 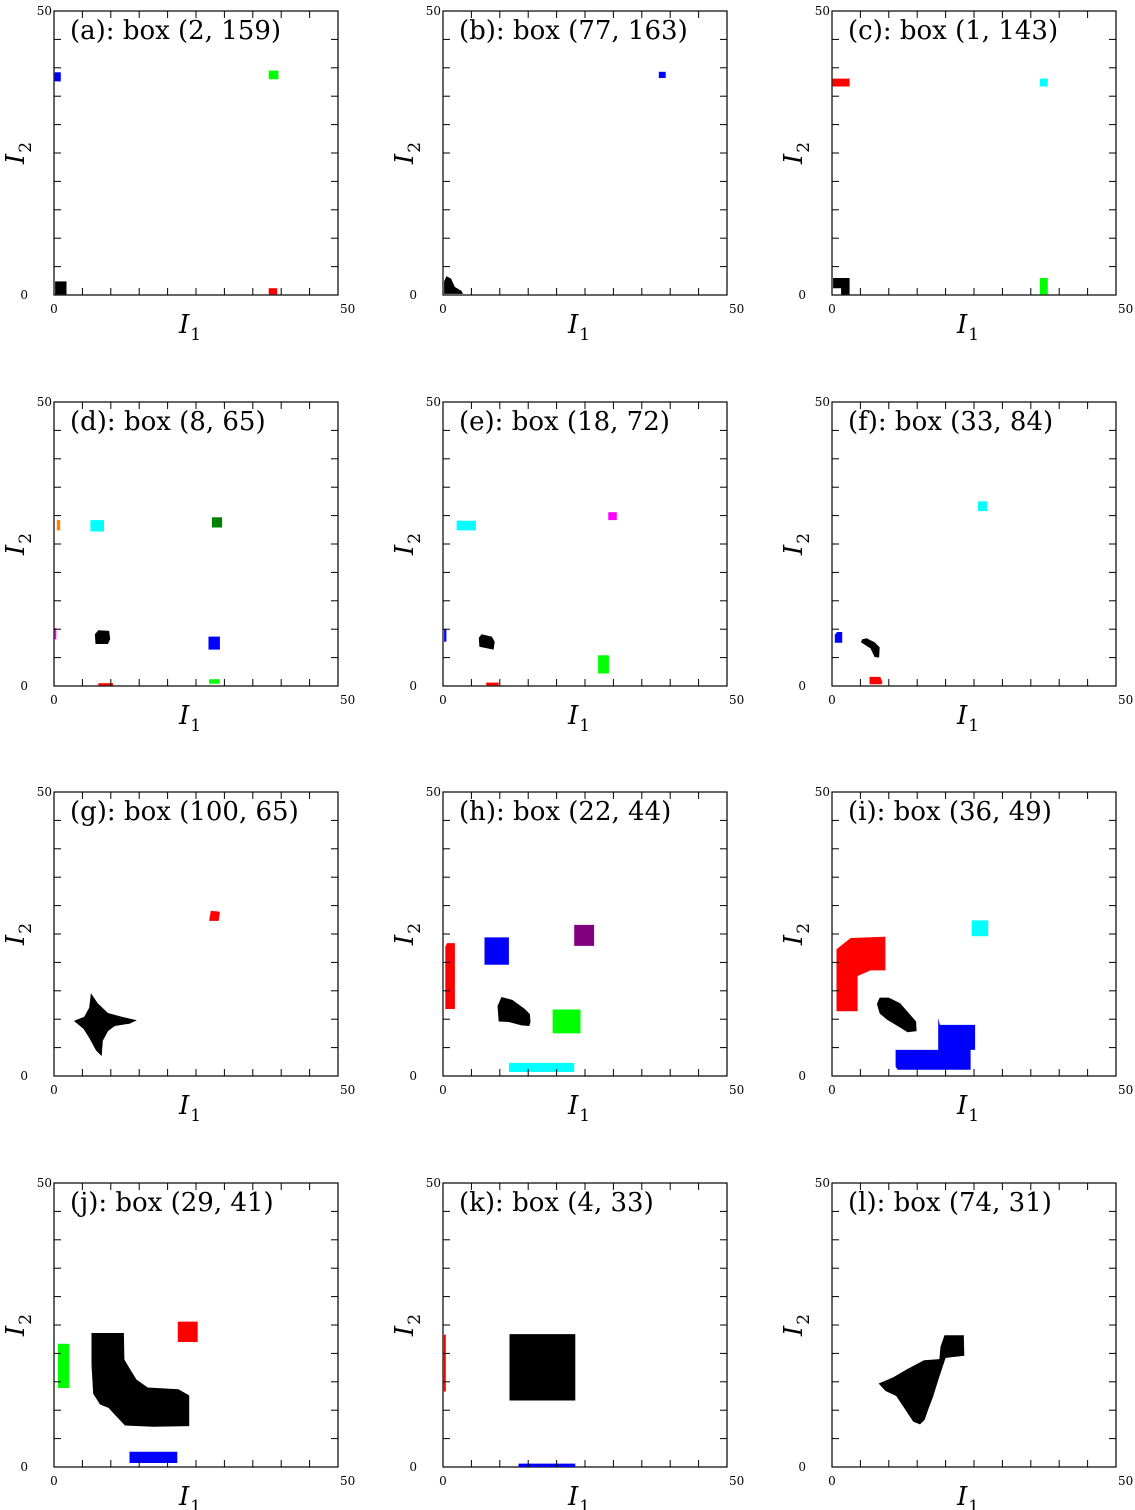 What do you see at coordinates (178, 1343) in the screenshot?
I see `panel-j: 0 50 0 50 I1 I2 (j): box (29, 41)` at bounding box center [178, 1343].